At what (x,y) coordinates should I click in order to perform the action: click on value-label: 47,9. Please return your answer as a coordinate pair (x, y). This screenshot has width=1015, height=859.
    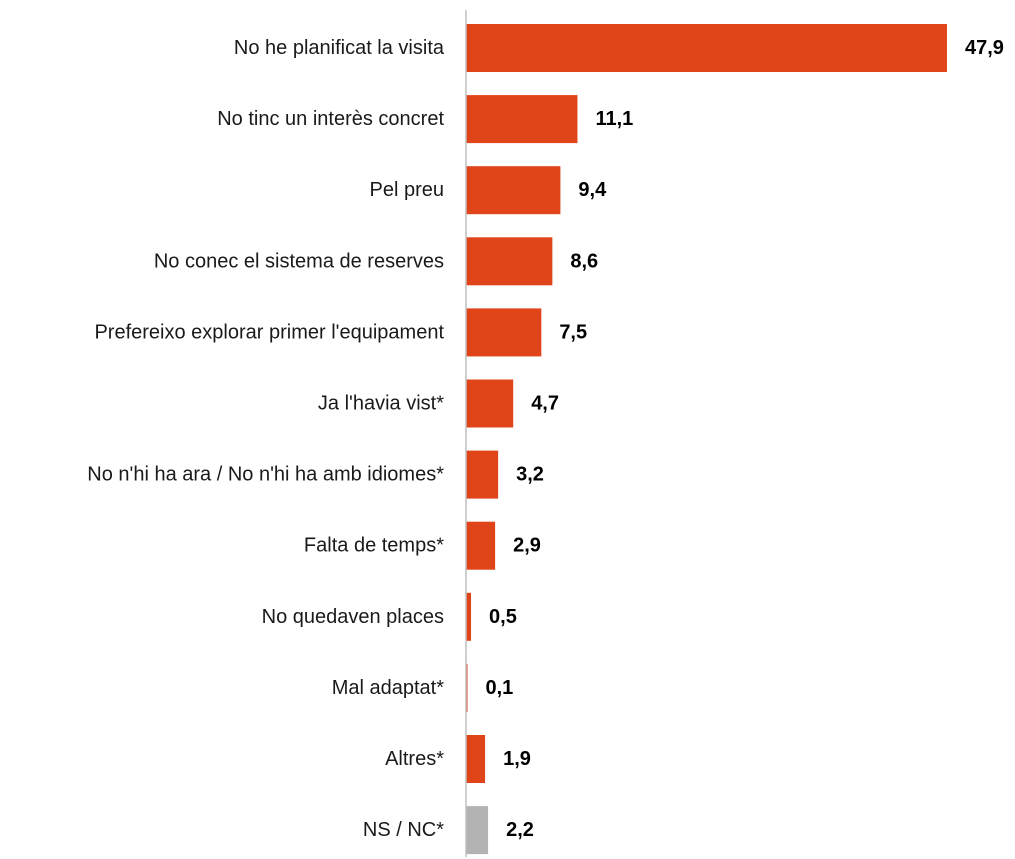
    Looking at the image, I should click on (984, 48).